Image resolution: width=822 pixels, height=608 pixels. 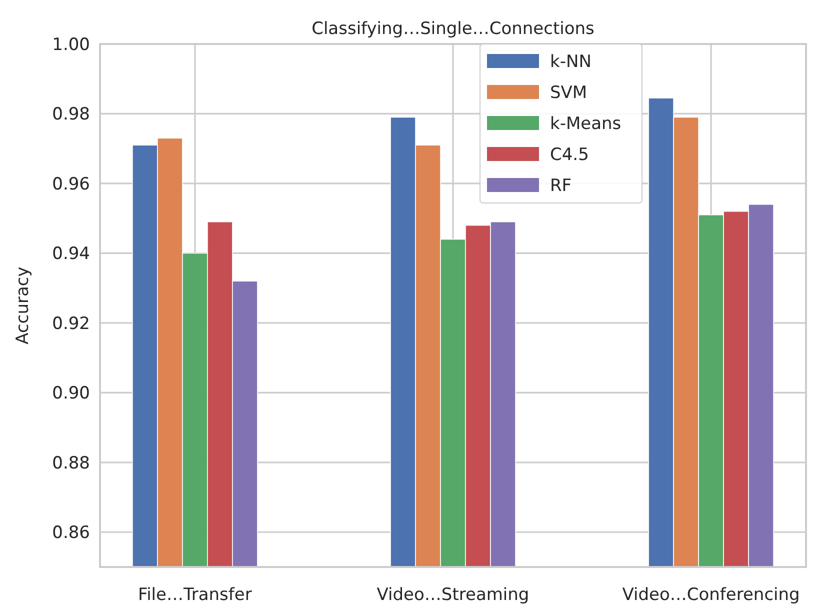 What do you see at coordinates (571, 62) in the screenshot?
I see `legend-label: k-NN` at bounding box center [571, 62].